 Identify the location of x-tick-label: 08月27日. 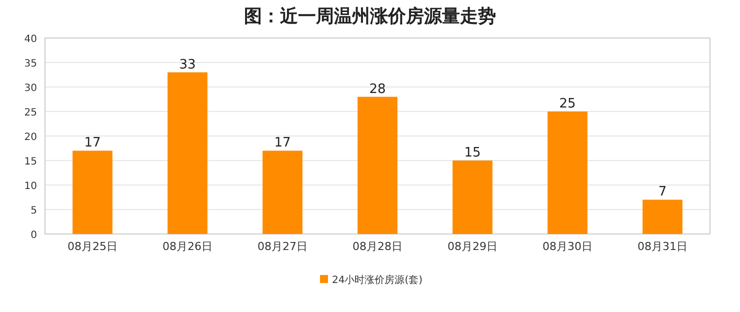
(283, 246).